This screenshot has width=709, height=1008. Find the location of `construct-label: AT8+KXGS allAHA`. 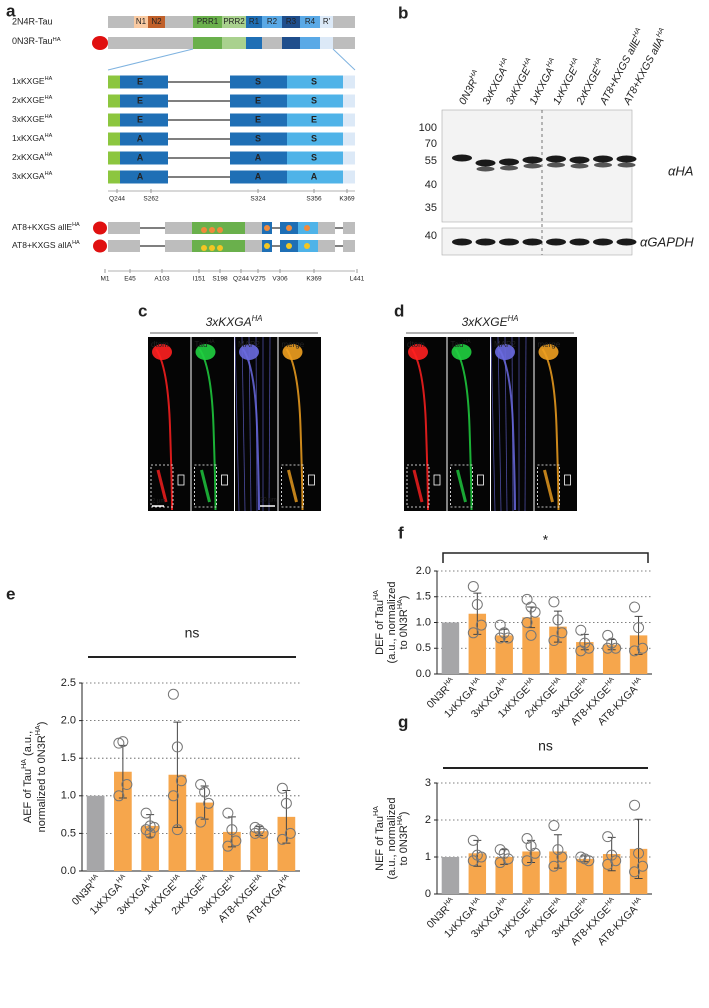

construct-label: AT8+KXGS allAHA is located at coordinates (46, 245).